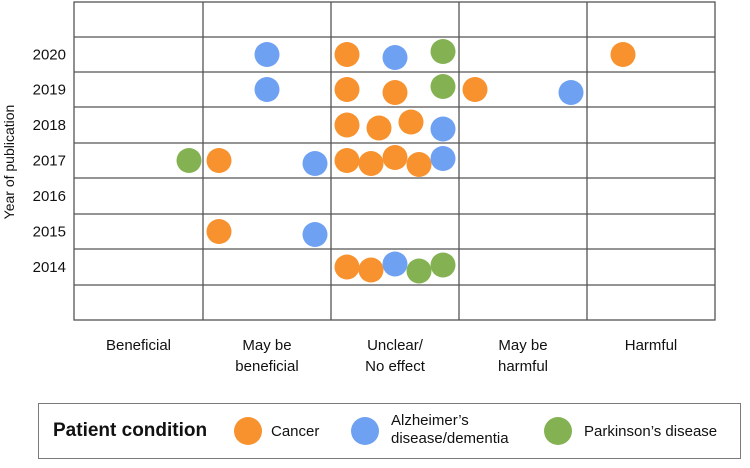 This screenshot has width=750, height=468. What do you see at coordinates (49, 90) in the screenshot?
I see `y-tick-label-2019: 2019` at bounding box center [49, 90].